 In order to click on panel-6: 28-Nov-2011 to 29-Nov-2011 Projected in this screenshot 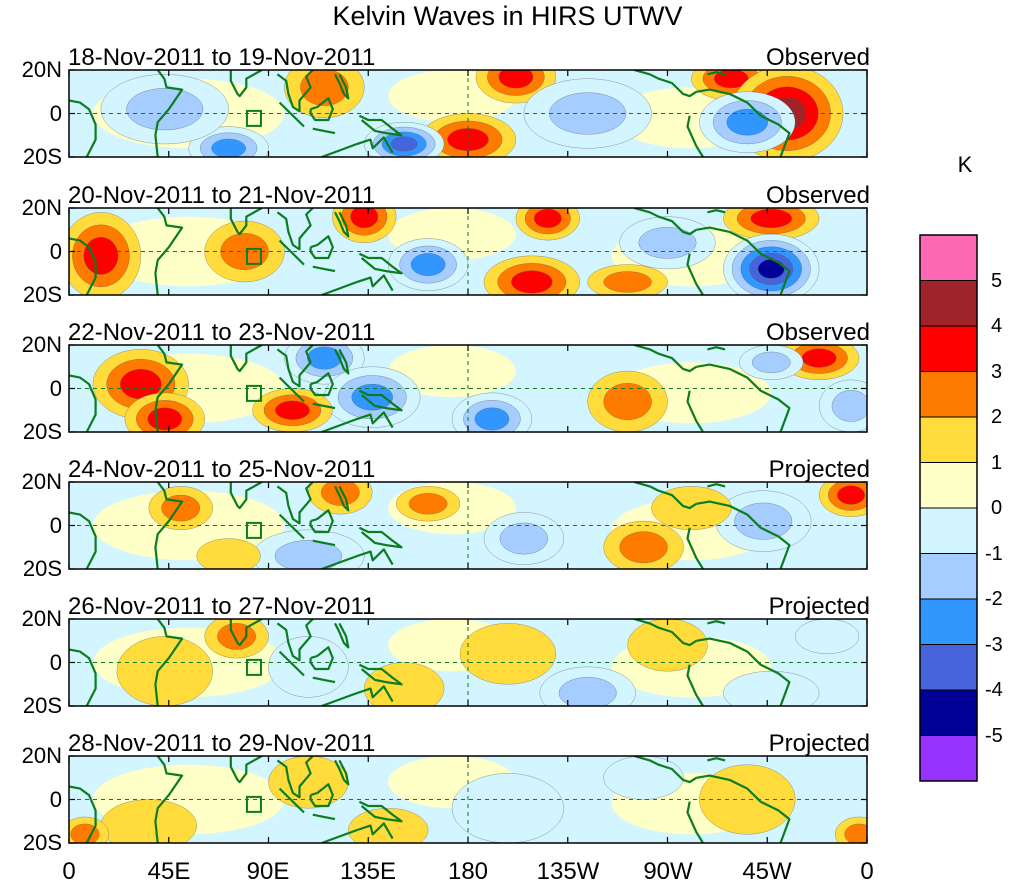, I will do `click(440, 800)`.